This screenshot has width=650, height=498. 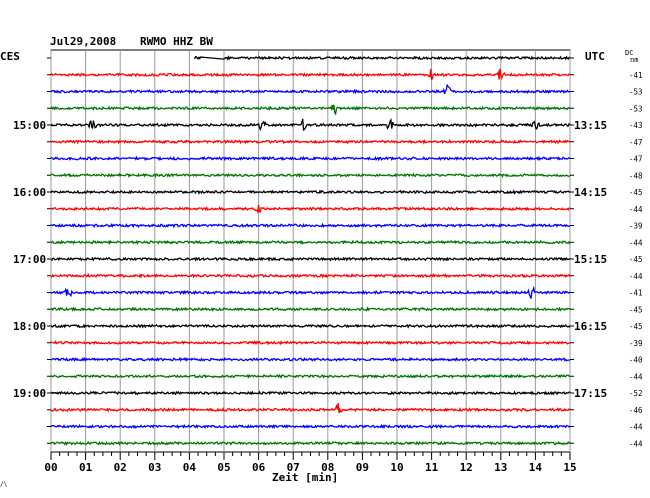 What do you see at coordinates (362, 467) in the screenshot?
I see `x-tick-label: 09` at bounding box center [362, 467].